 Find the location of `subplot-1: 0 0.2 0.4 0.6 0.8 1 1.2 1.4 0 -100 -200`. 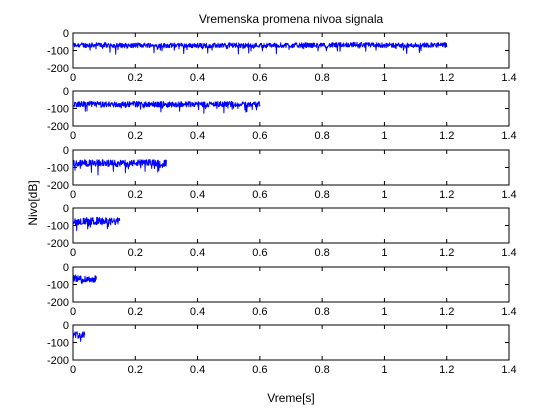

subplot-1: 0 0.2 0.4 0.6 0.8 1 1.2 1.4 0 -100 -200 is located at coordinates (282, 56).